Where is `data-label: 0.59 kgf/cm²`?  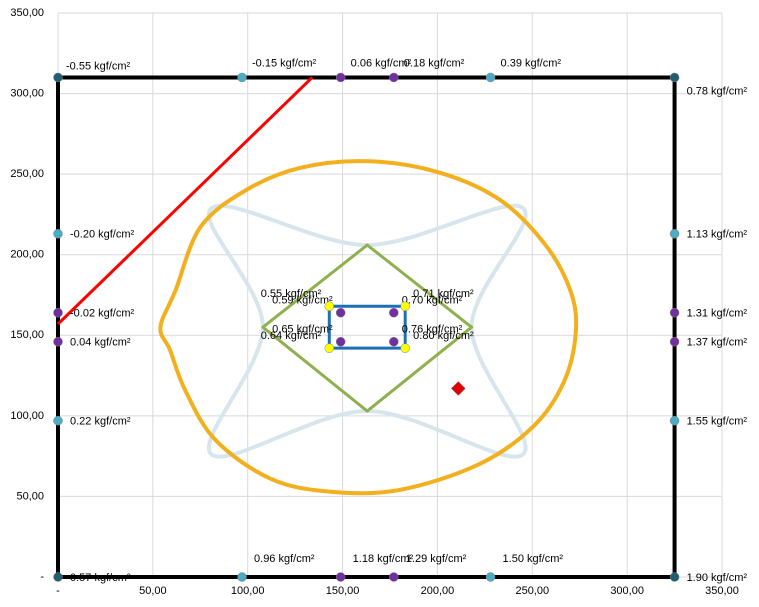 data-label: 0.59 kgf/cm² is located at coordinates (302, 301).